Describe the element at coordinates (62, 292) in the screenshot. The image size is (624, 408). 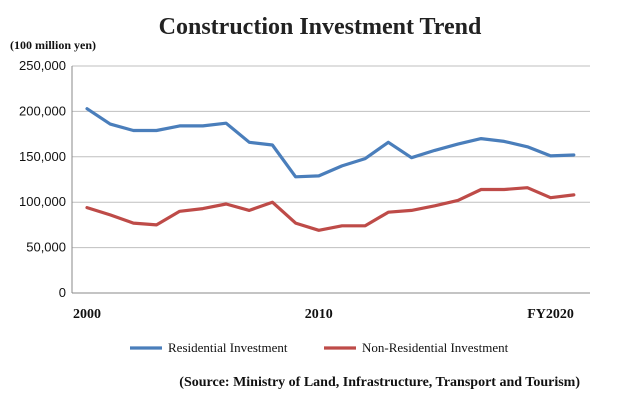
I see `y-tick-label: 0` at that location.